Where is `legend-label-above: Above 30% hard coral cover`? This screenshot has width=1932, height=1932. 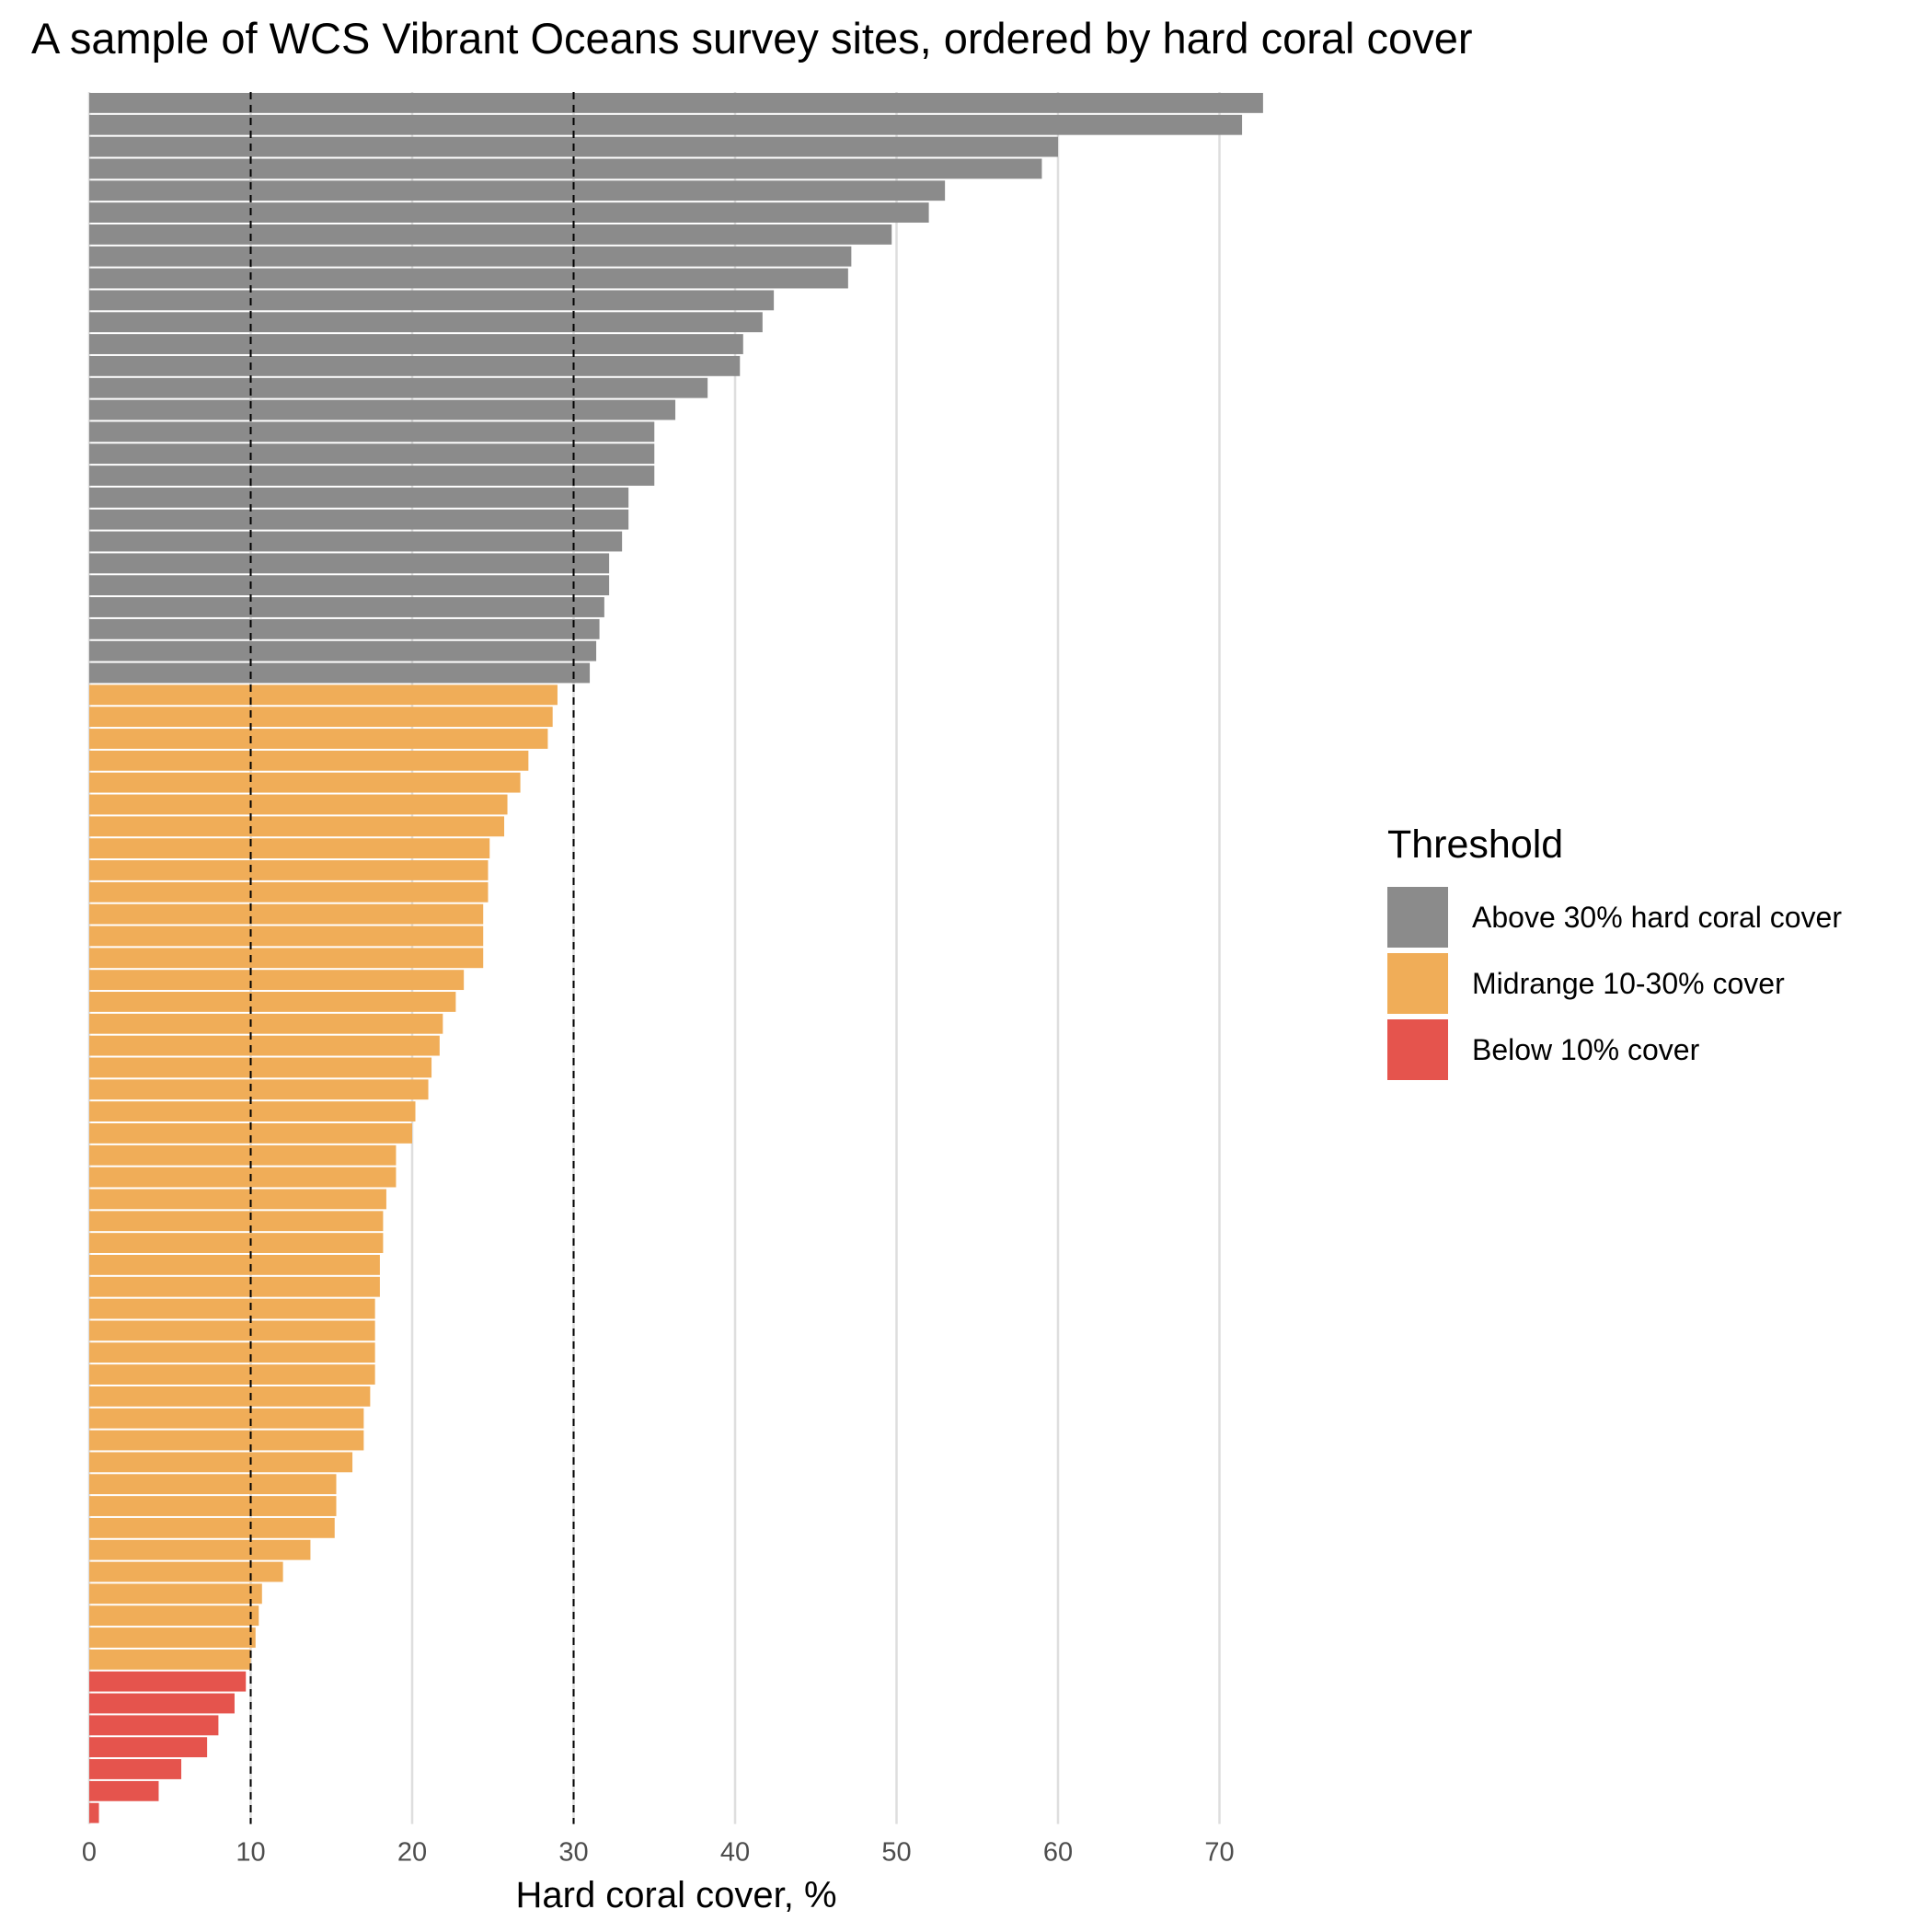
legend-label-above: Above 30% hard coral cover is located at coordinates (1657, 917).